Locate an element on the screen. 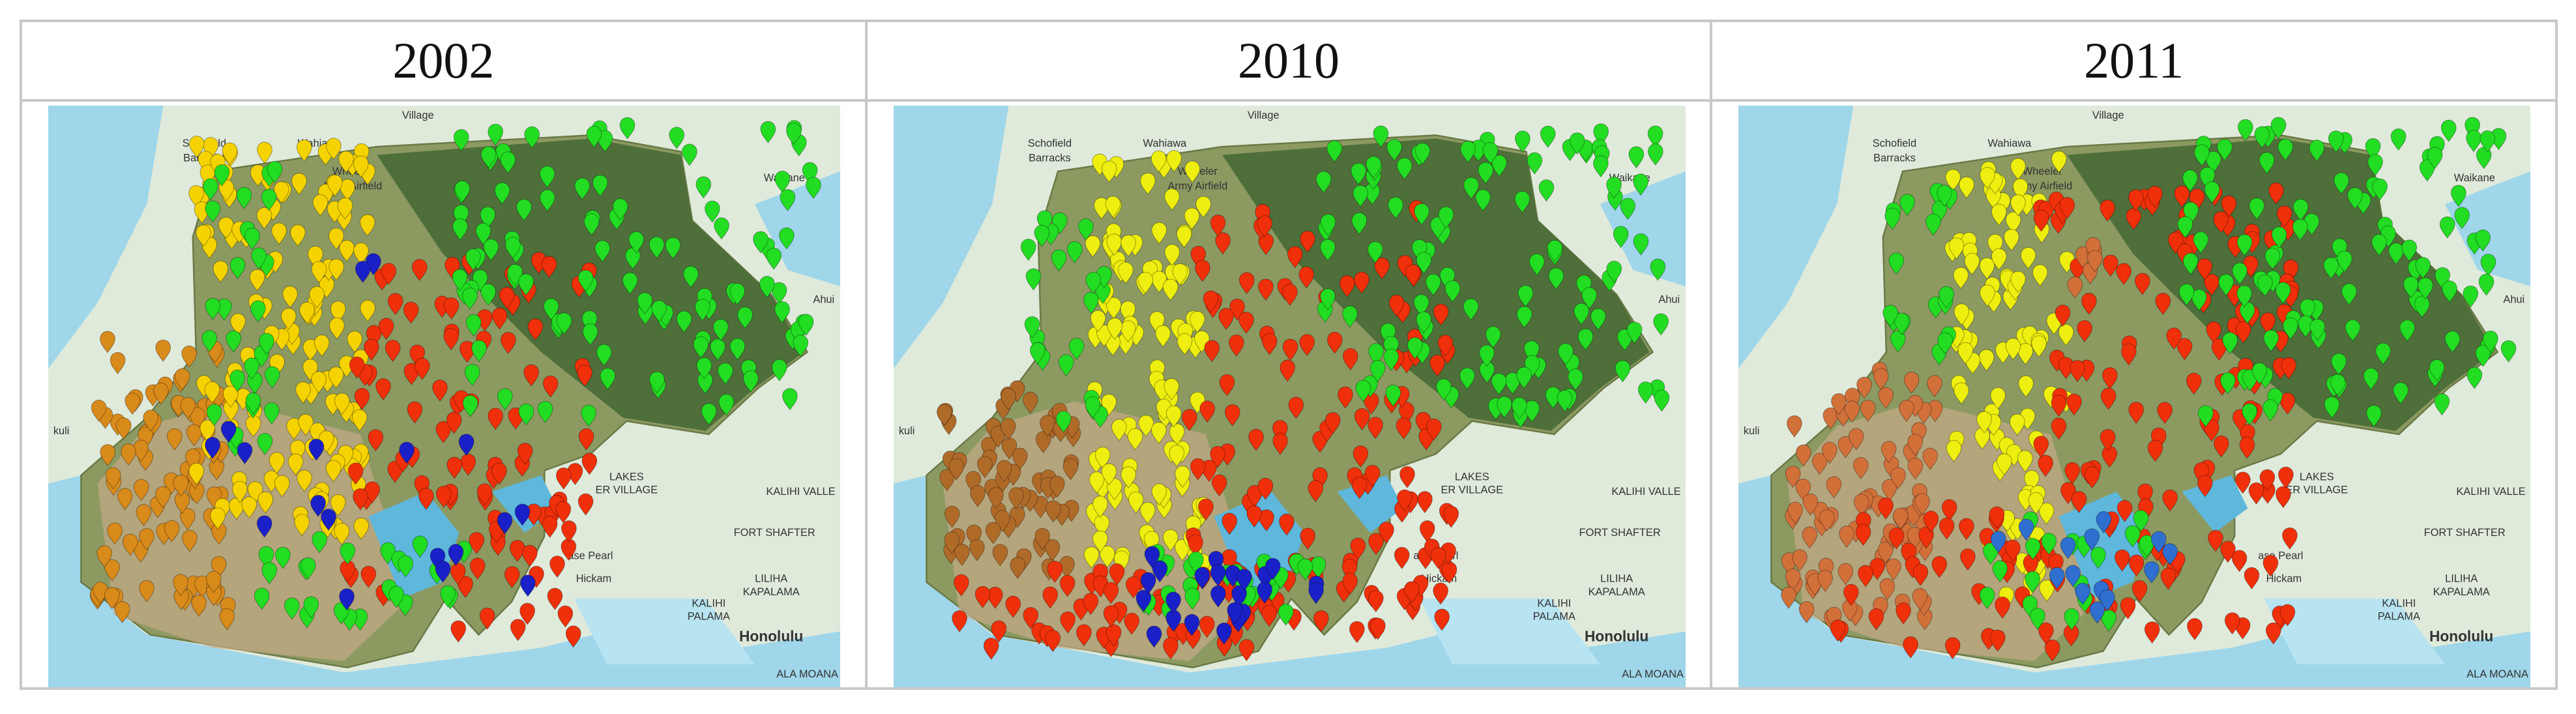  place-label: KALIHI is located at coordinates (1554, 604).